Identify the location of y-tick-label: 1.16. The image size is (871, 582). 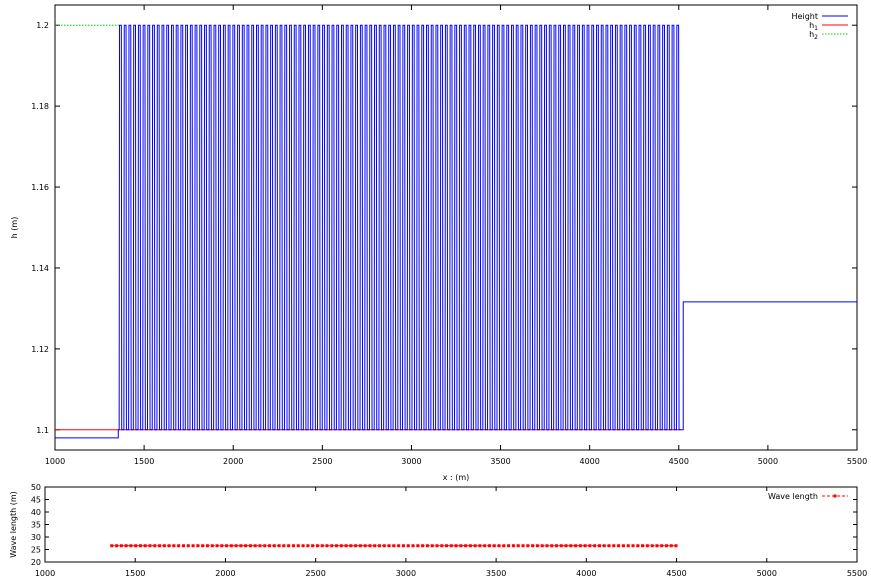
(40, 187).